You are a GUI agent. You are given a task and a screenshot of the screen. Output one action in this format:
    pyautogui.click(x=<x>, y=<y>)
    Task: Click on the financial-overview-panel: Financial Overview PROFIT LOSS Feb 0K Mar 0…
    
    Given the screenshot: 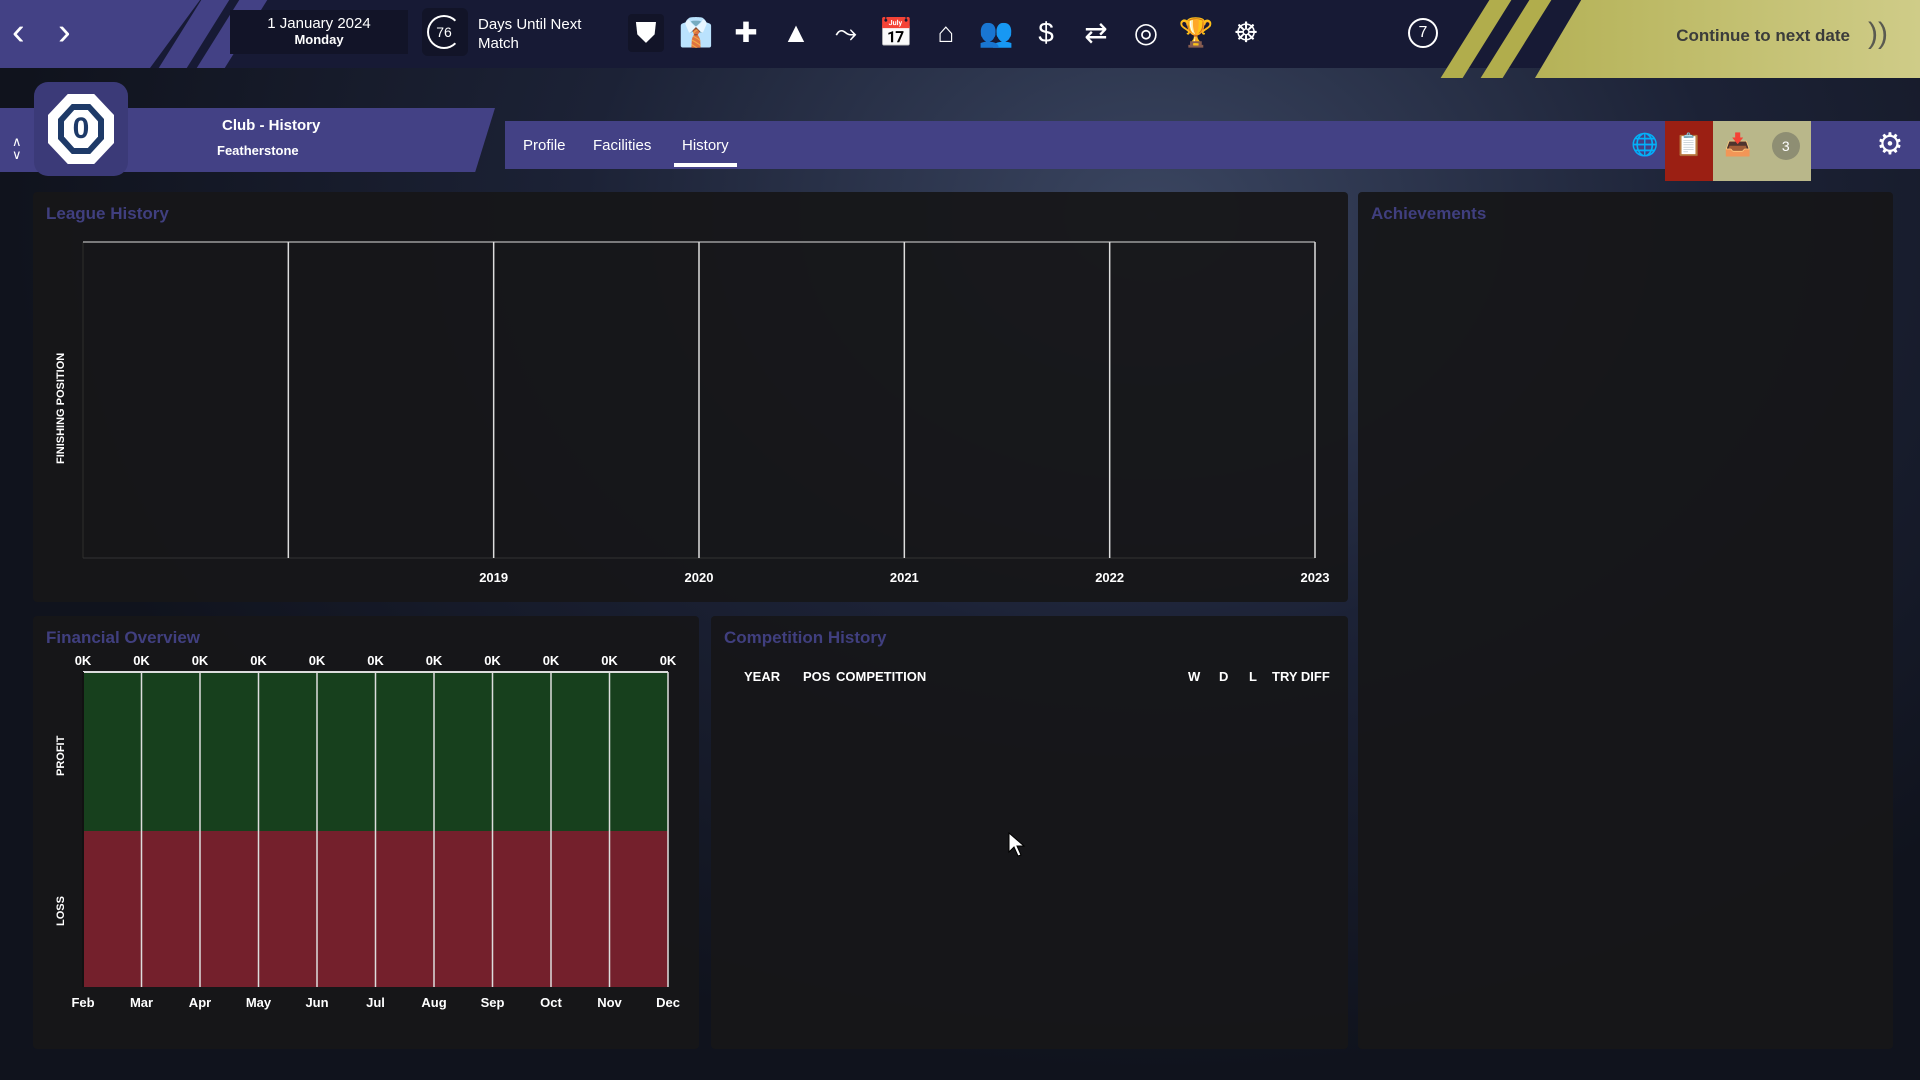 What is the action you would take?
    pyautogui.click(x=366, y=832)
    